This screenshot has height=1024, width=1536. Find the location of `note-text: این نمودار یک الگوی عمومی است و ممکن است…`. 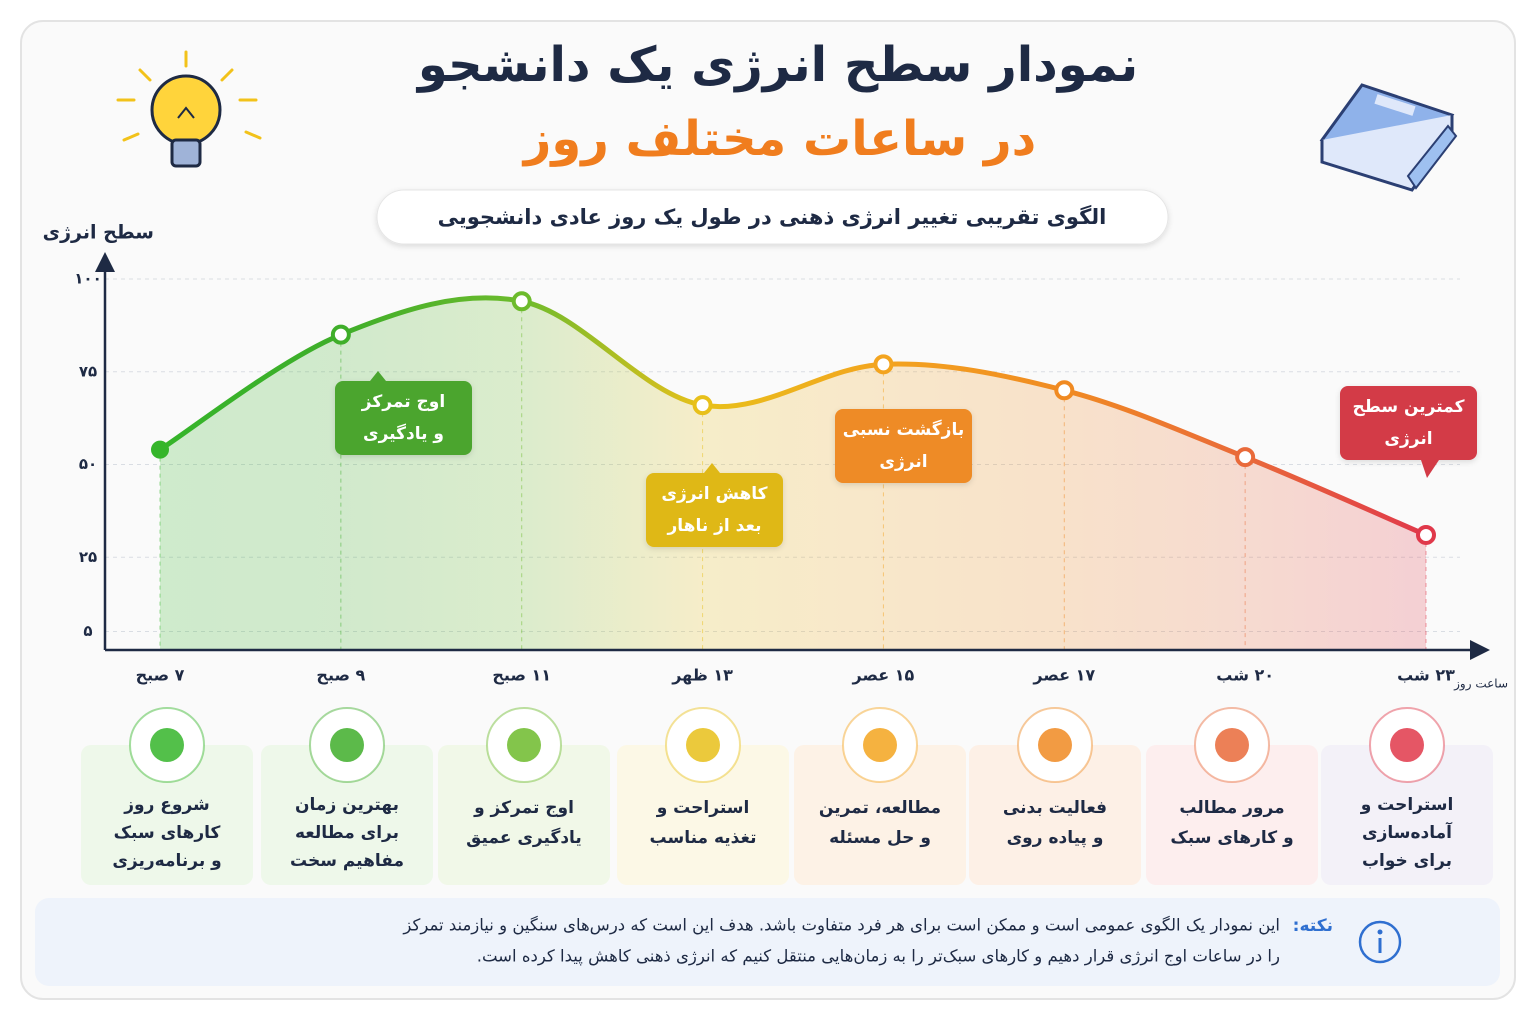

note-text: این نمودار یک الگوی عمومی است و ممکن است… is located at coordinates (841, 926).